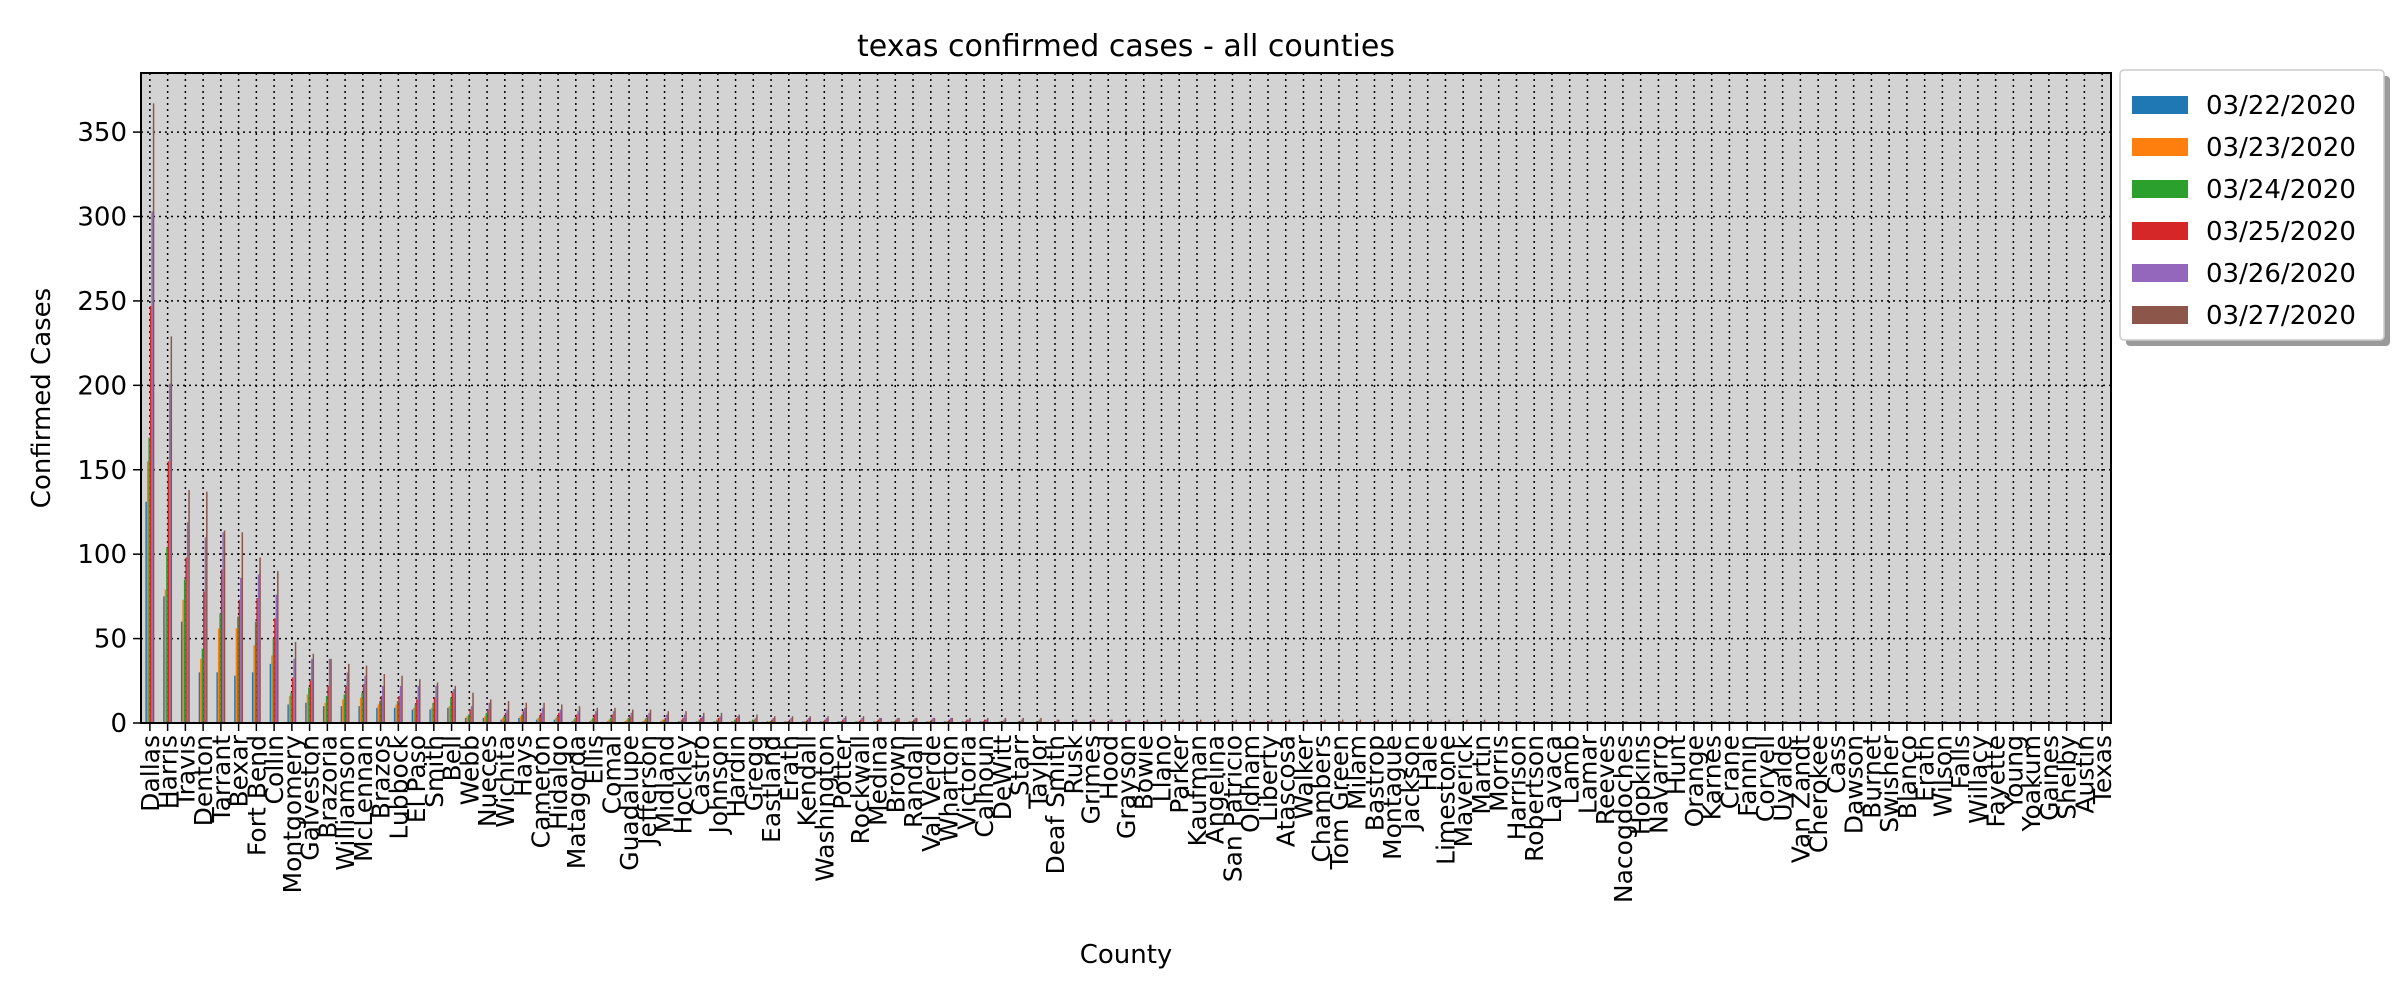 Image resolution: width=2400 pixels, height=1000 pixels. I want to click on x-tick-label: Hardin, so click(736, 776).